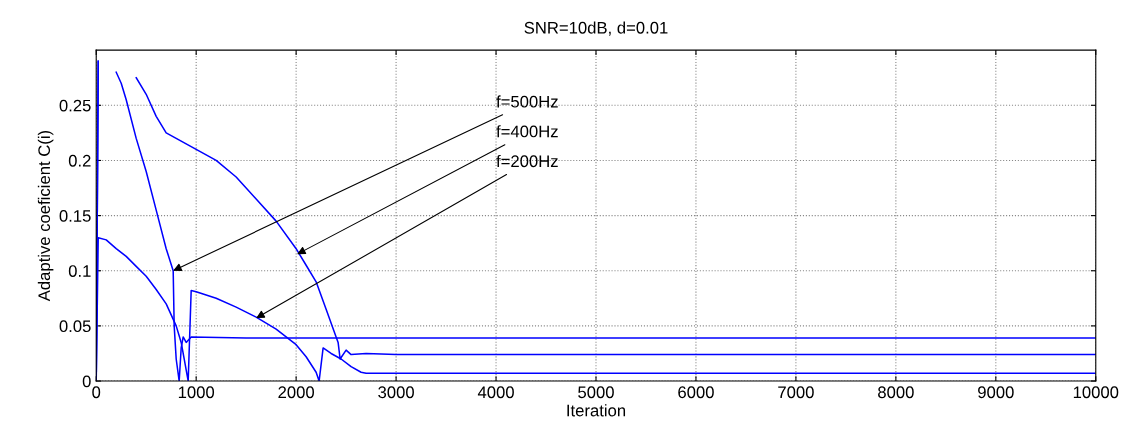 This screenshot has width=1132, height=440. I want to click on x-tick-label: 2000, so click(296, 392).